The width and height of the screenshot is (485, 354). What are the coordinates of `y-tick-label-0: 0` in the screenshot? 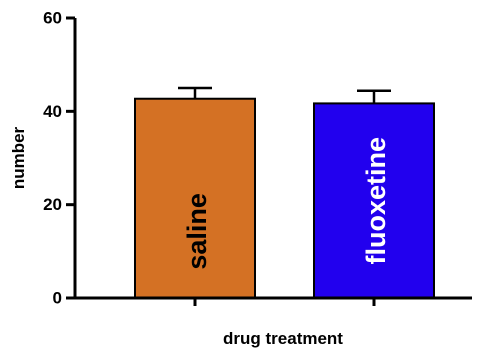 It's located at (57, 298).